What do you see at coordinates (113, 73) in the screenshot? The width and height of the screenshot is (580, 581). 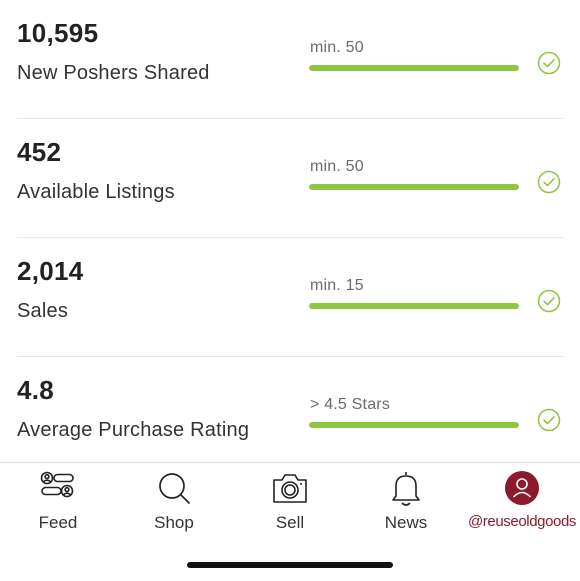 I see `stat-label: New Poshers Shared` at bounding box center [113, 73].